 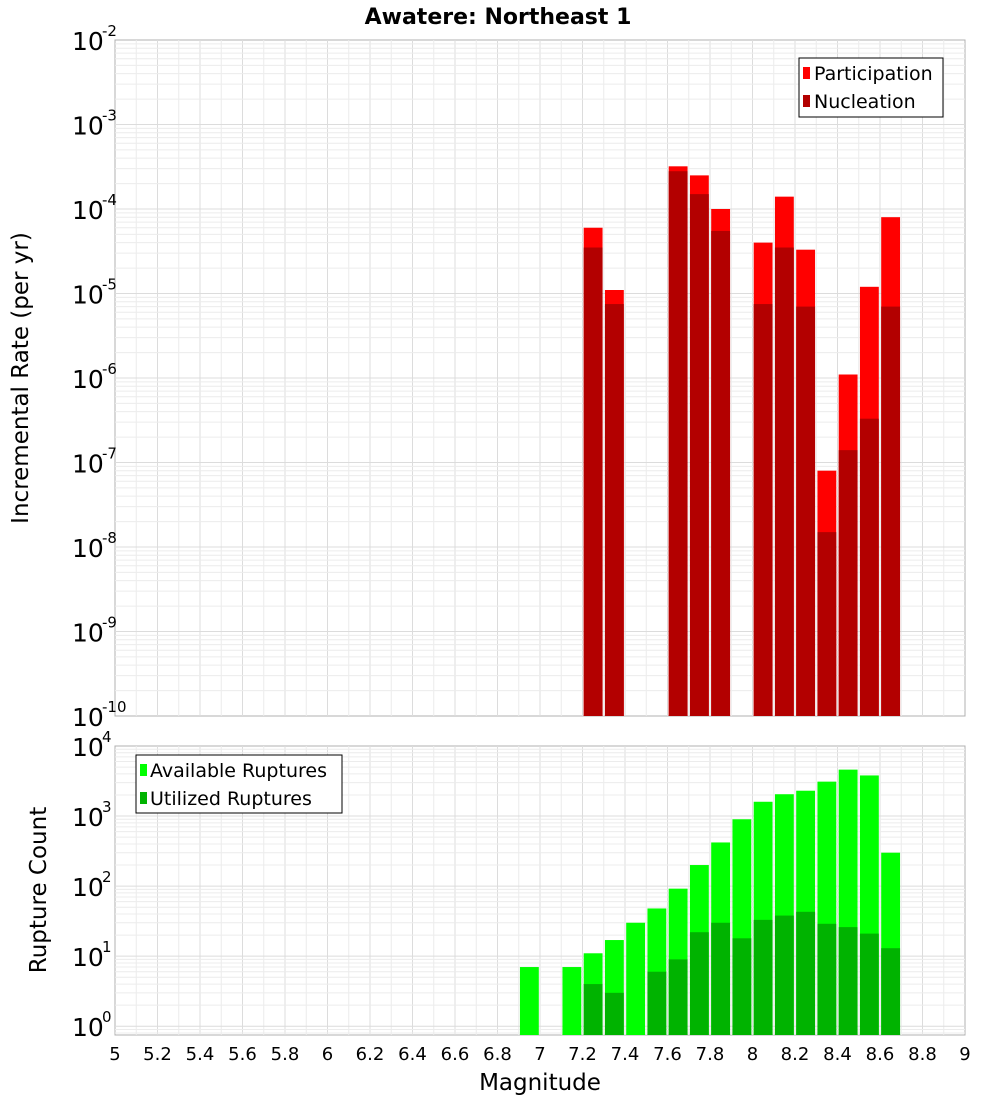 I want to click on x-tick-label: 7, so click(x=539, y=1054).